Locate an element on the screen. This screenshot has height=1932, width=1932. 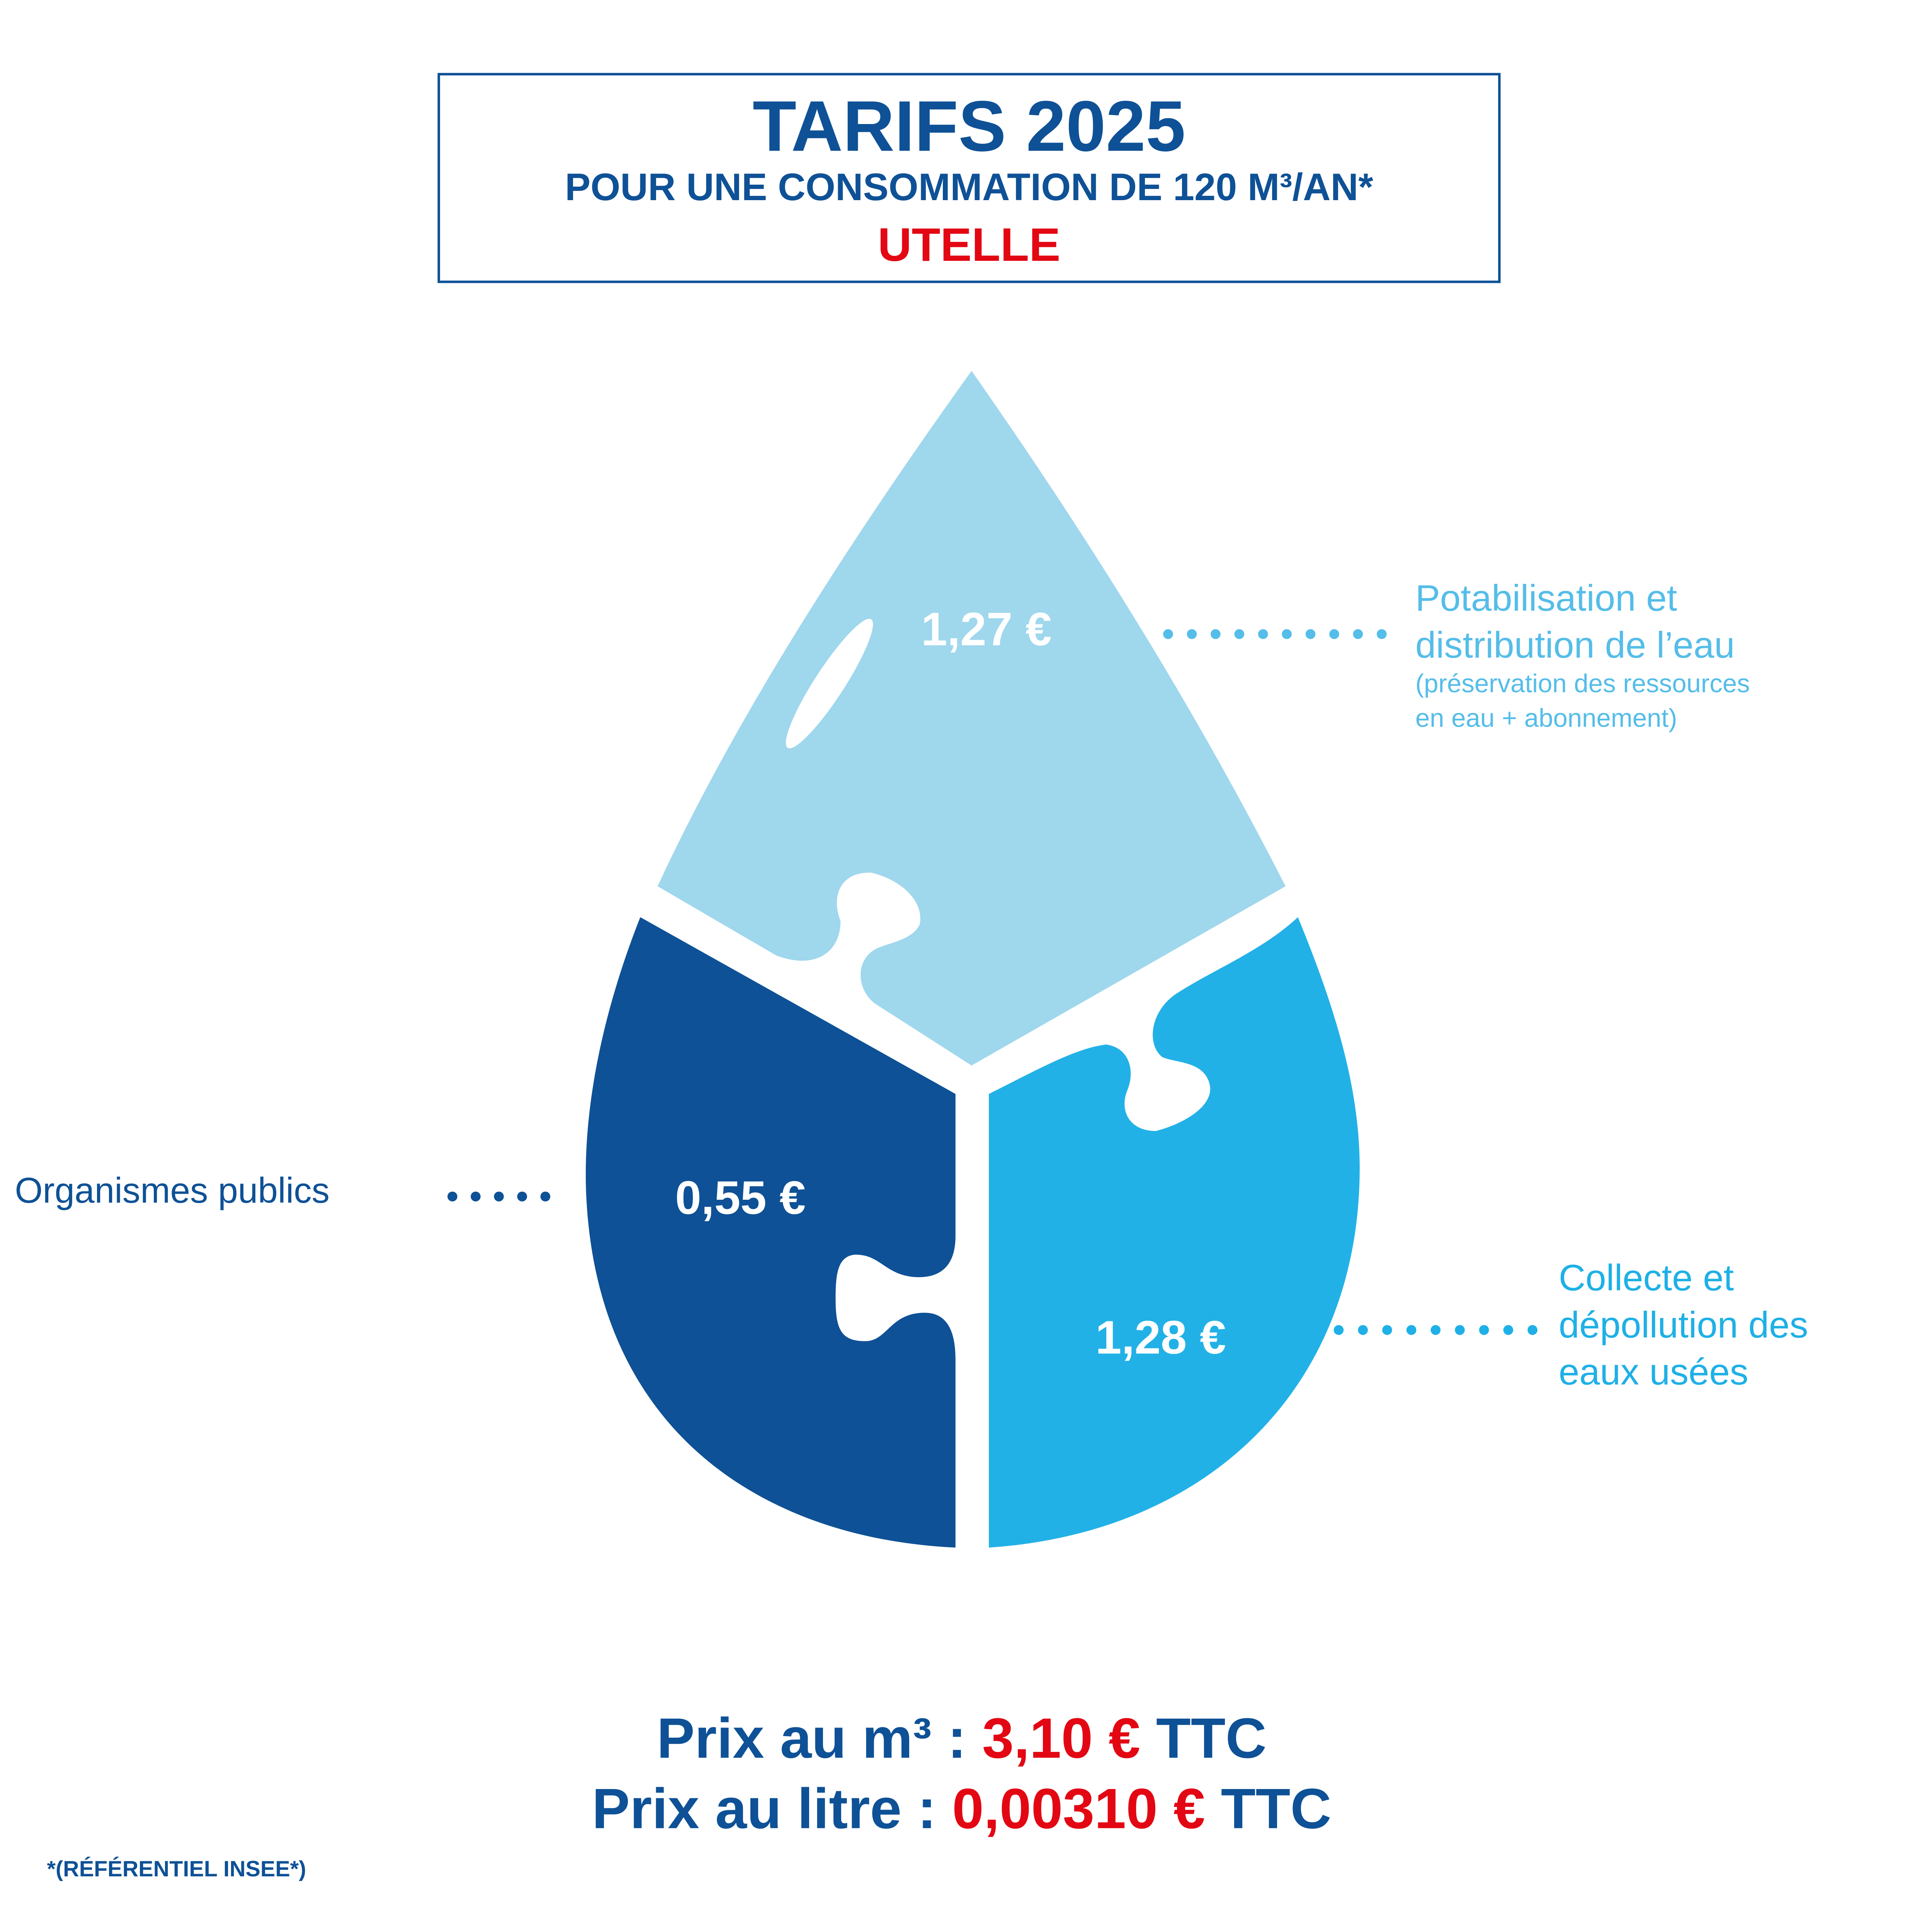
label-collecte: Collecte et dépollution des eaux usées is located at coordinates (1688, 1325).